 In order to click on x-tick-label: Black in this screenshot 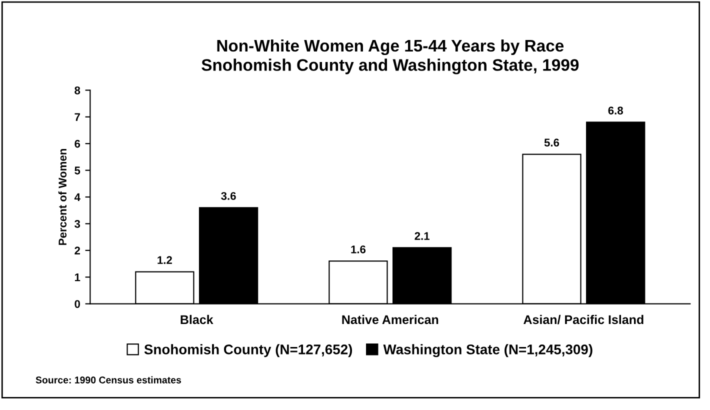, I will do `click(197, 319)`.